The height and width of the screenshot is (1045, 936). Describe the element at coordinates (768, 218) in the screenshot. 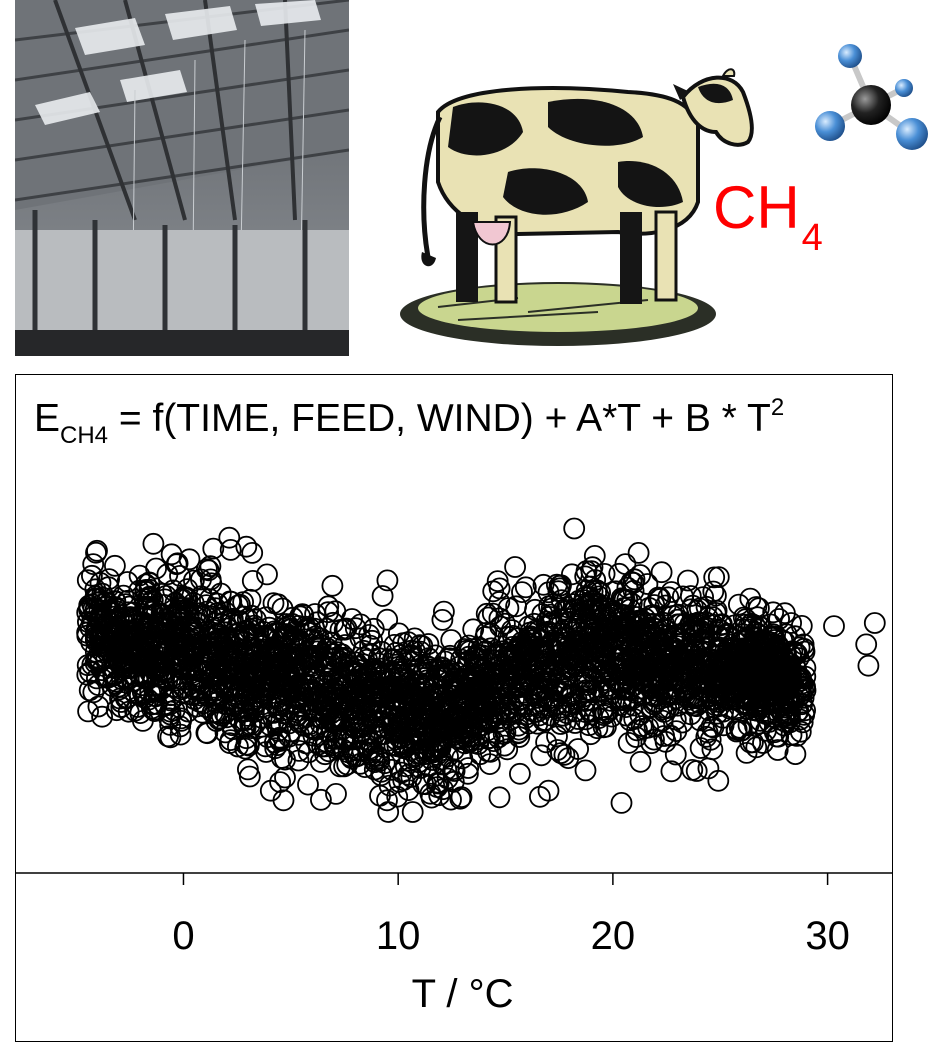

I see `ch4-label: CH4` at that location.